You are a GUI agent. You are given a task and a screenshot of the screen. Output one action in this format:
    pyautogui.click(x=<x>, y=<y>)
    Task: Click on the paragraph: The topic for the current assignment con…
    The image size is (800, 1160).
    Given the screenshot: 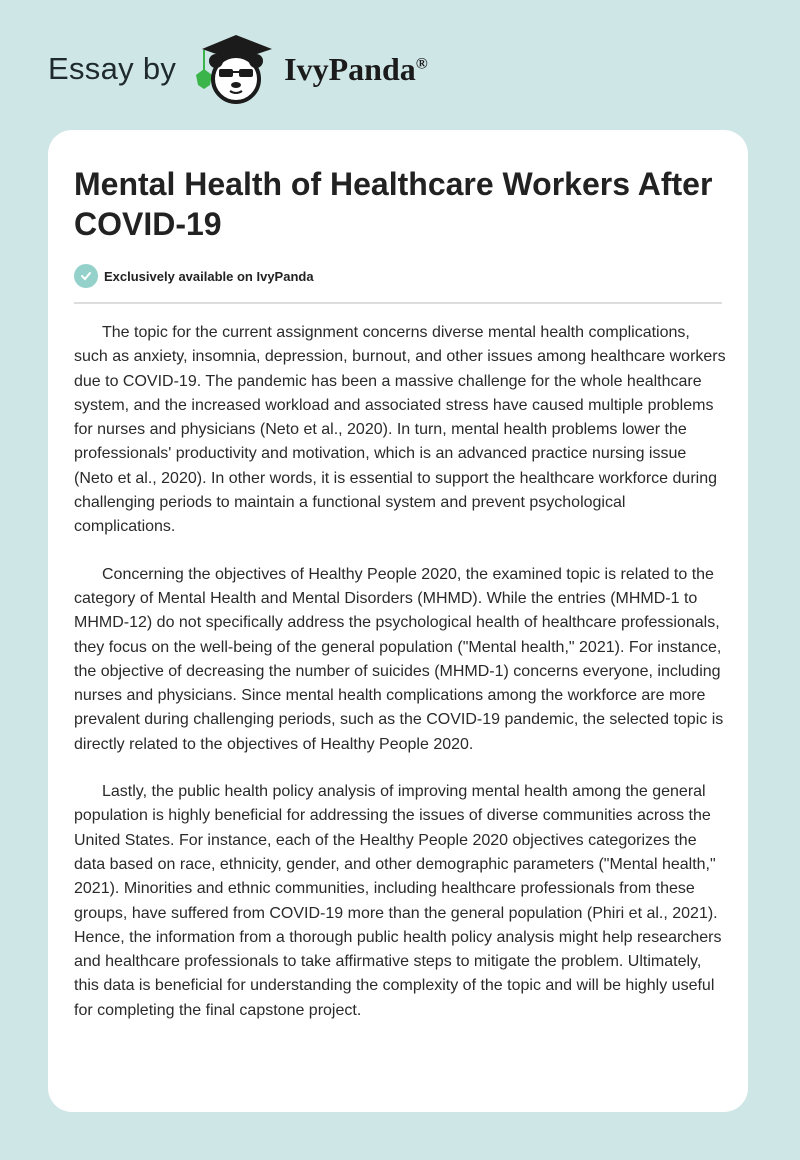 What is the action you would take?
    pyautogui.click(x=400, y=430)
    